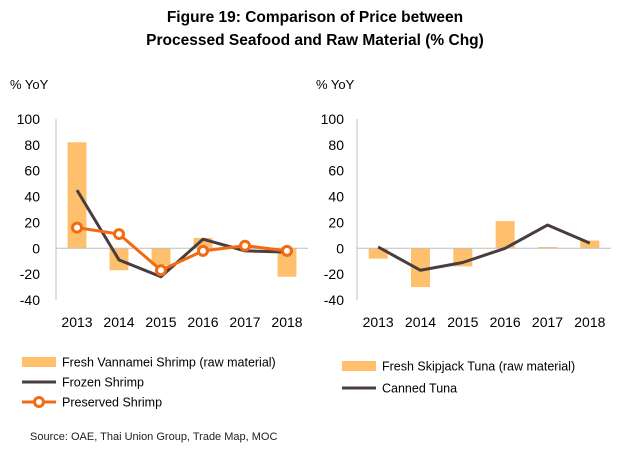  Describe the element at coordinates (315, 17) in the screenshot. I see `chart-title-line-1: Figure 19: Comparison of Price between` at that location.